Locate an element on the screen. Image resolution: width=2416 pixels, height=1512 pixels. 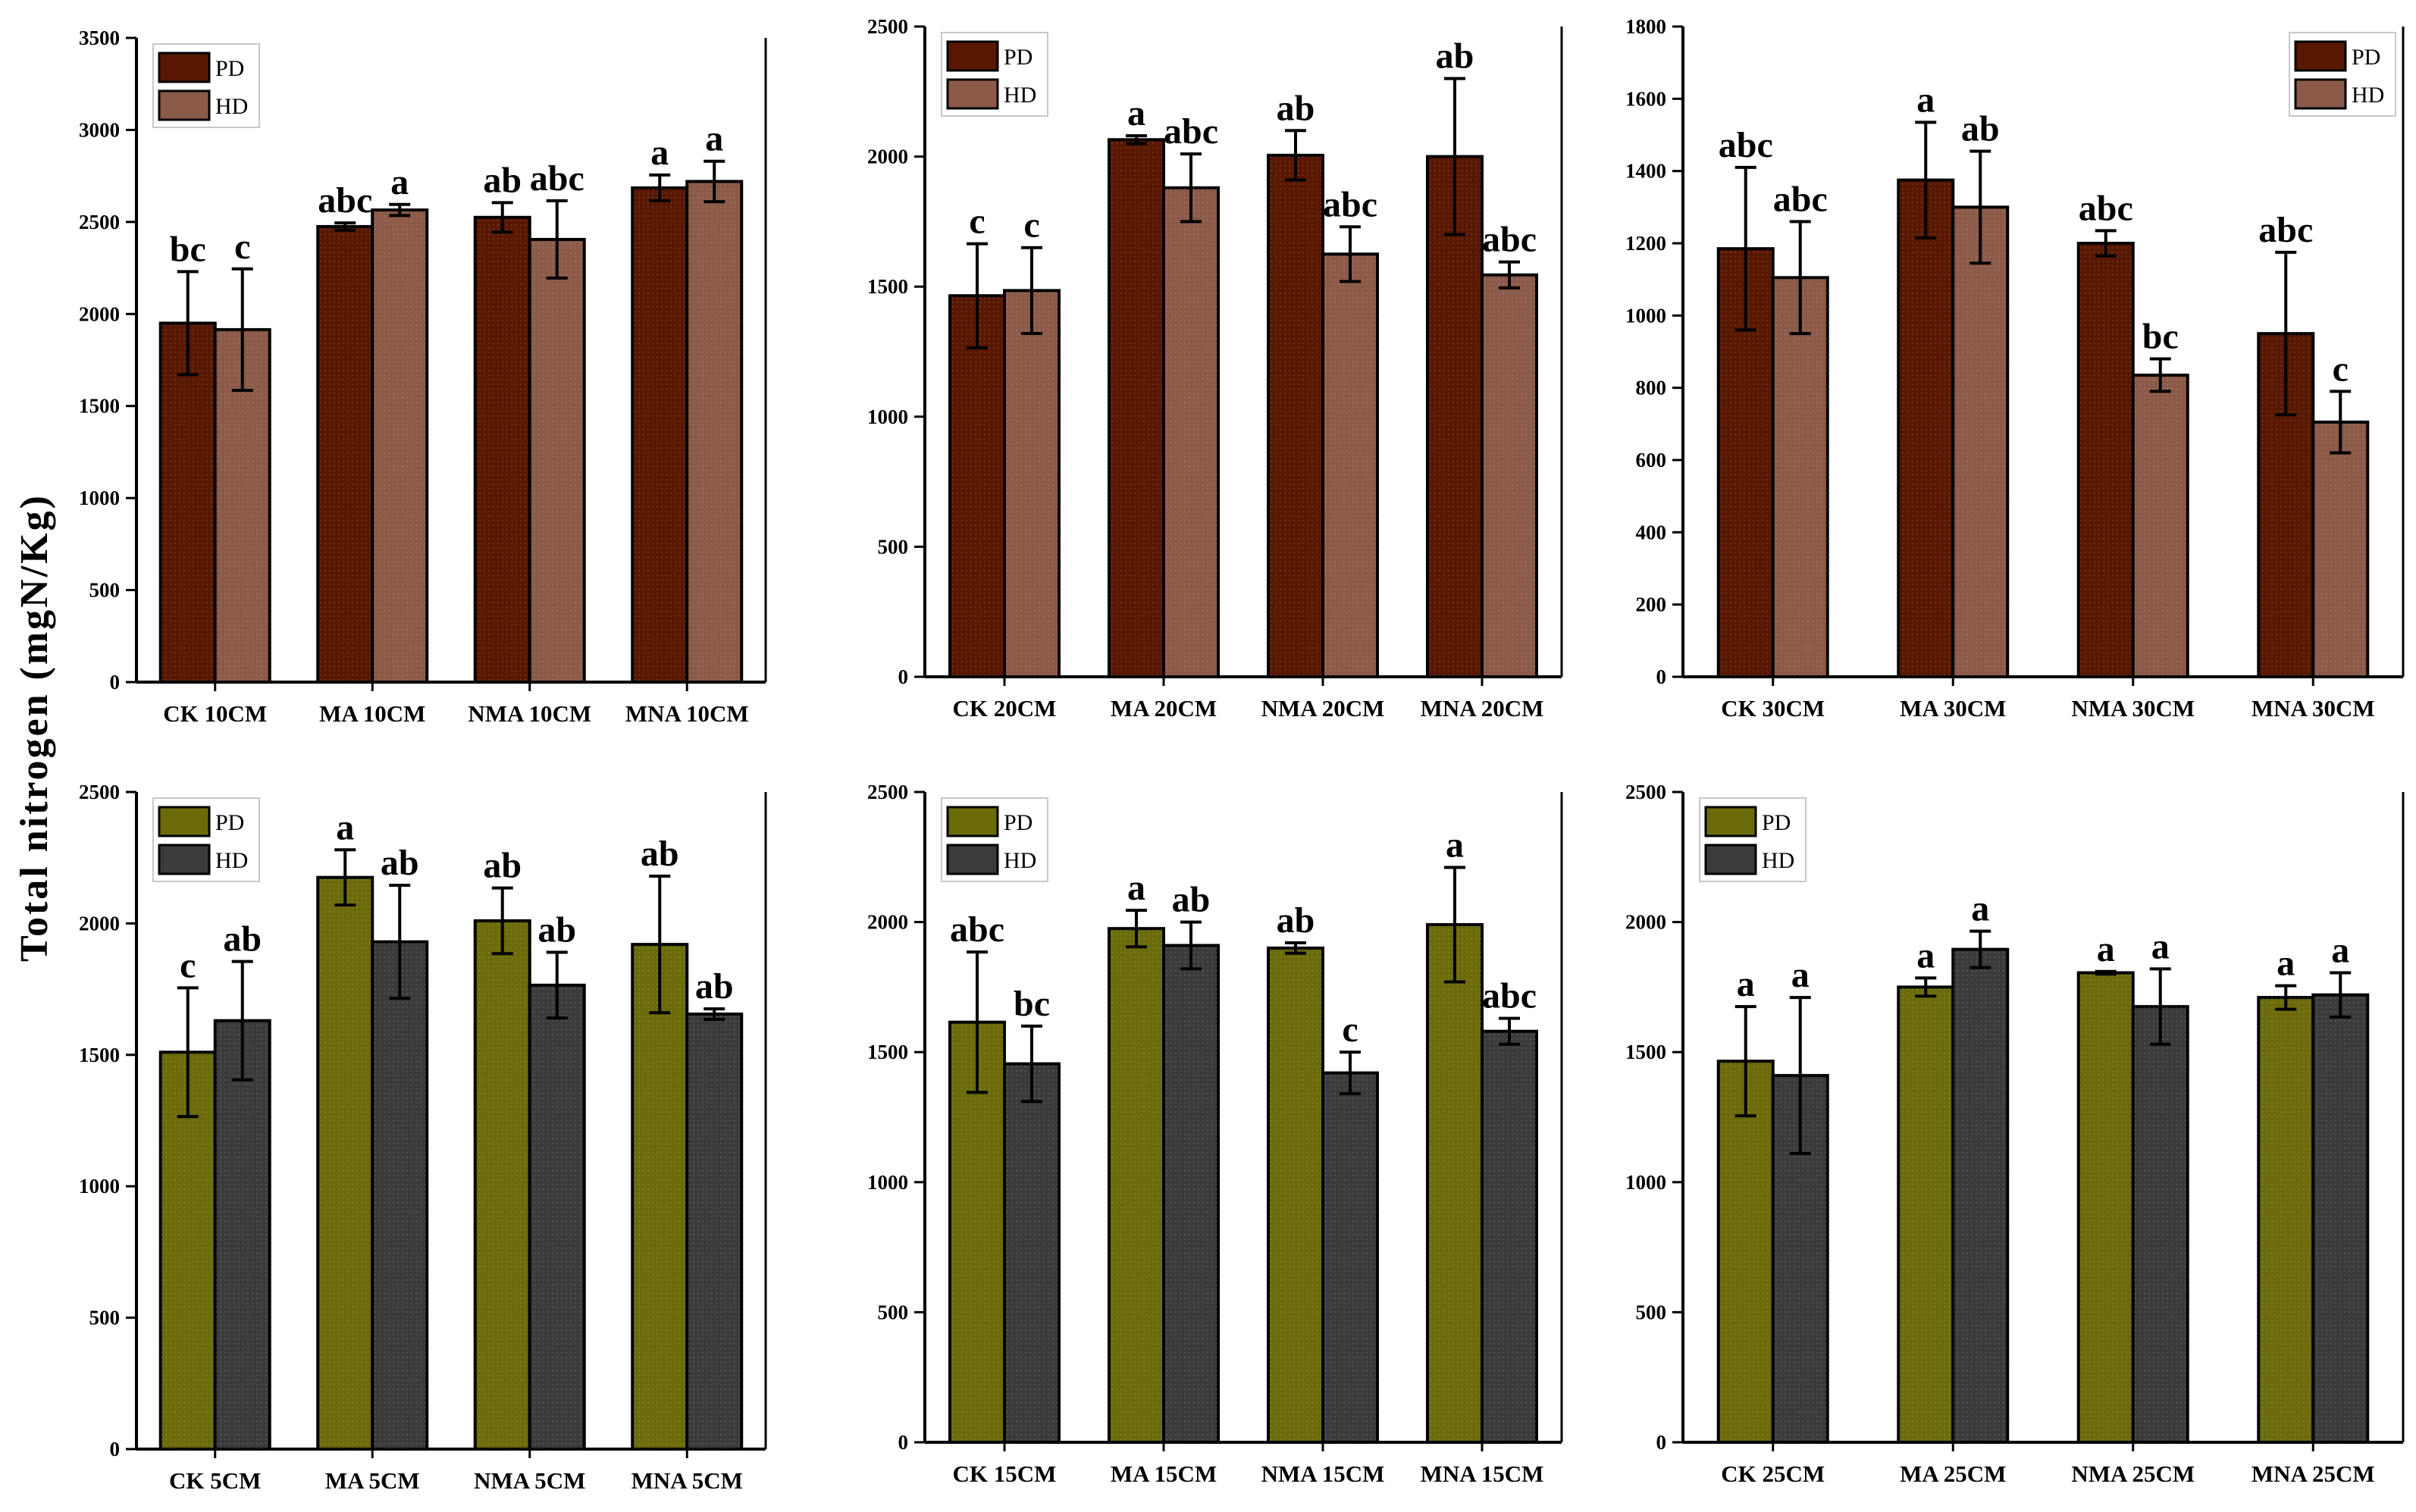
y-tick-label: 800 is located at coordinates (1651, 388).